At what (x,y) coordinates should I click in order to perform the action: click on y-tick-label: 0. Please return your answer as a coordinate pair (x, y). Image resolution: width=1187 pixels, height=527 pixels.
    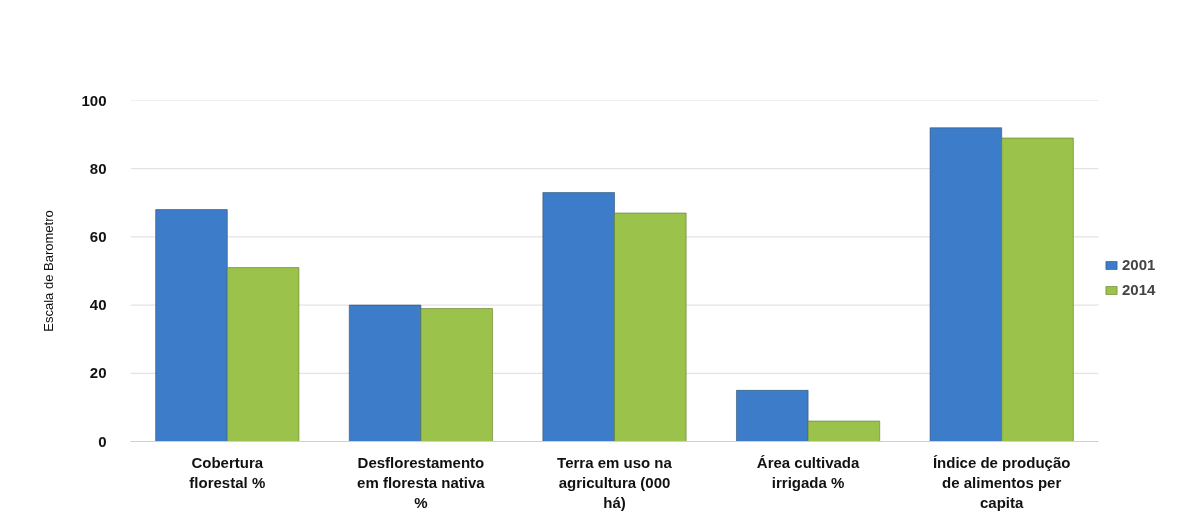
    Looking at the image, I should click on (102, 441).